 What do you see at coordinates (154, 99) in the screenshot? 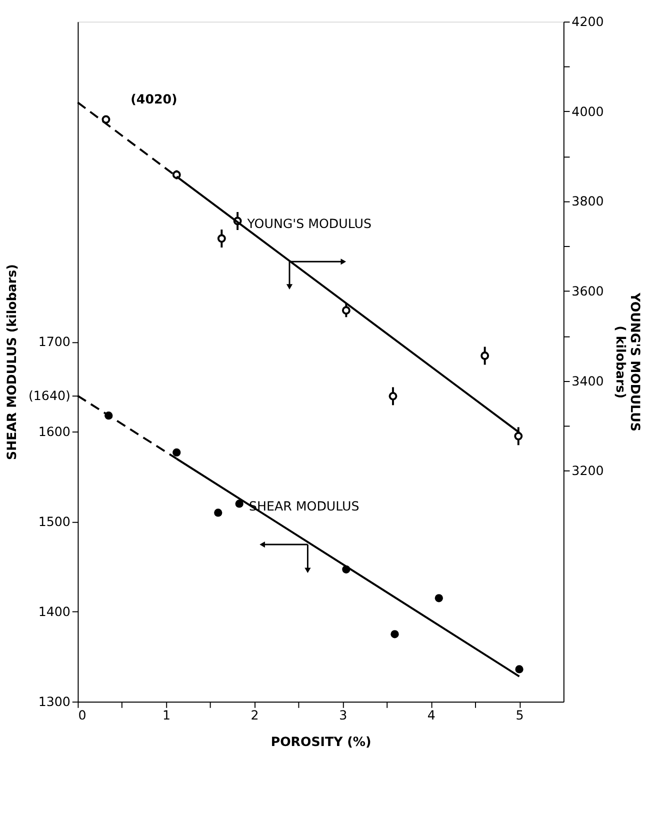
I see `annotation: (4020)` at bounding box center [154, 99].